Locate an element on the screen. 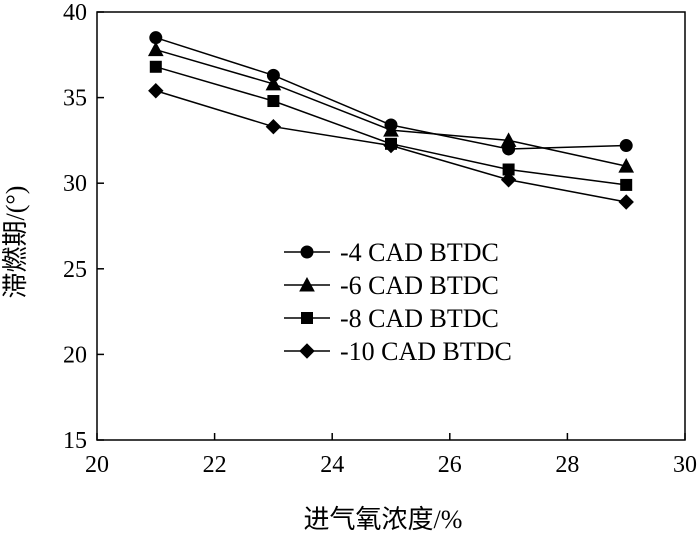 The height and width of the screenshot is (535, 700). y-tick-label: 15 is located at coordinates (75, 441).